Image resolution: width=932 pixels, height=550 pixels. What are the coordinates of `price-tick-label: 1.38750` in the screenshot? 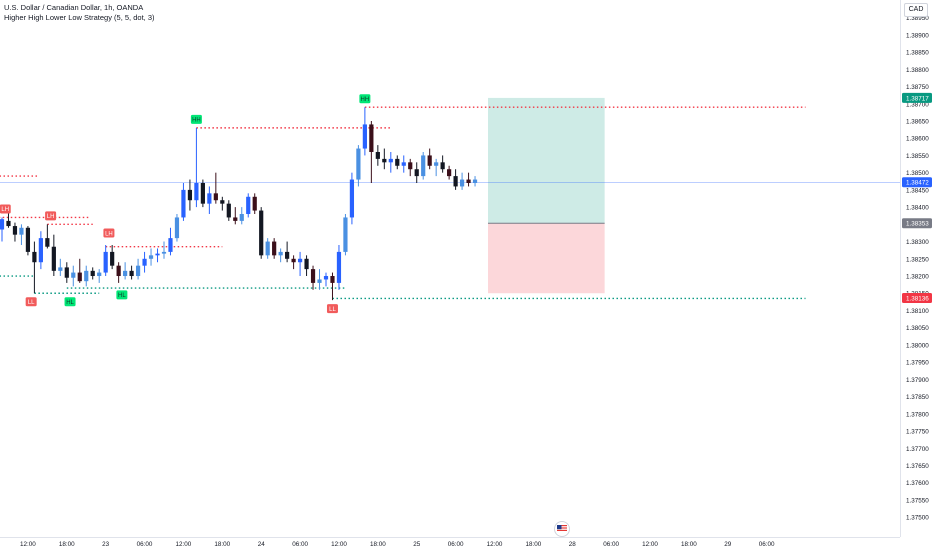 It's located at (917, 87).